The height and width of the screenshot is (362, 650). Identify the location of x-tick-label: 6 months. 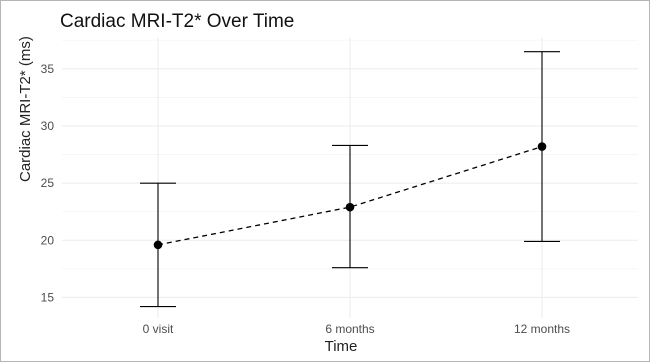
(349, 329).